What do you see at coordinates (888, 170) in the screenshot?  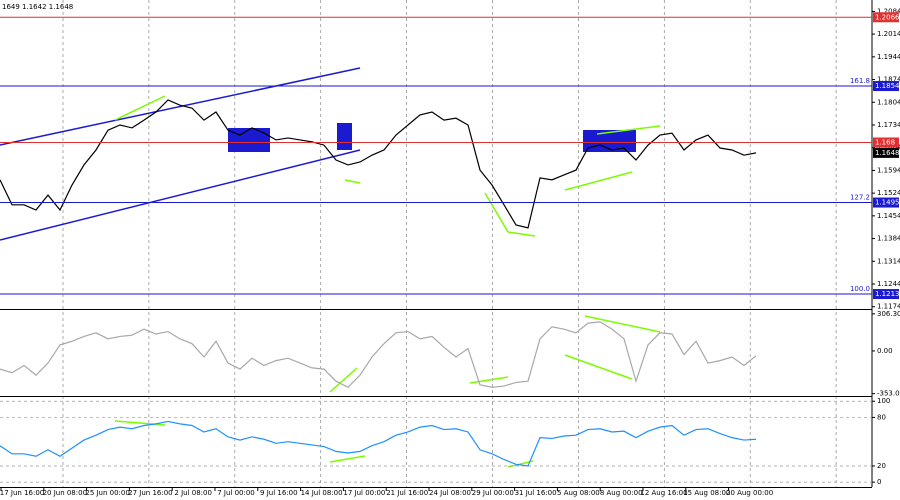 I see `y-tick-label: 1.1594` at bounding box center [888, 170].